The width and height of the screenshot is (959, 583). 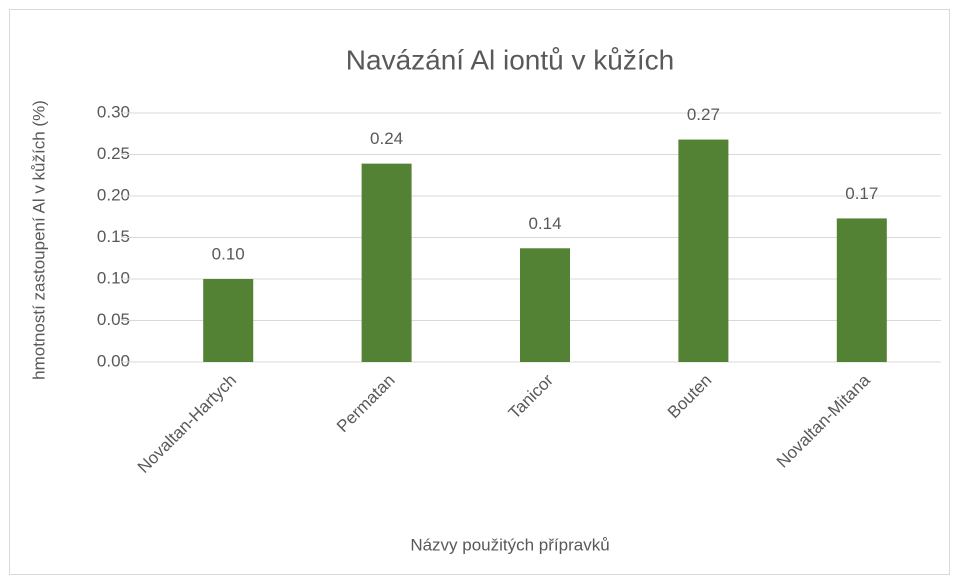 I want to click on data-label: 0.10, so click(x=228, y=253).